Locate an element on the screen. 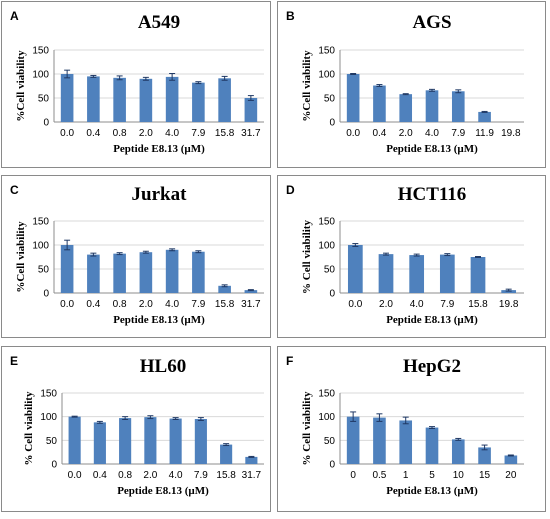  chart-title: A549 is located at coordinates (159, 22).